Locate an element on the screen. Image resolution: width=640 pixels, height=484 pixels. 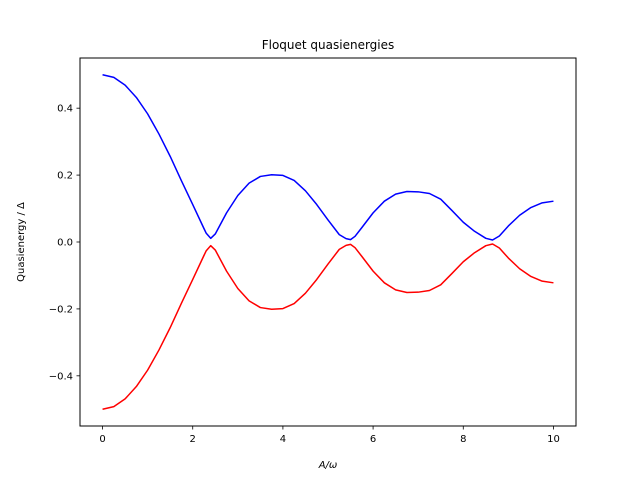
x-tick-label: 4 is located at coordinates (283, 439).